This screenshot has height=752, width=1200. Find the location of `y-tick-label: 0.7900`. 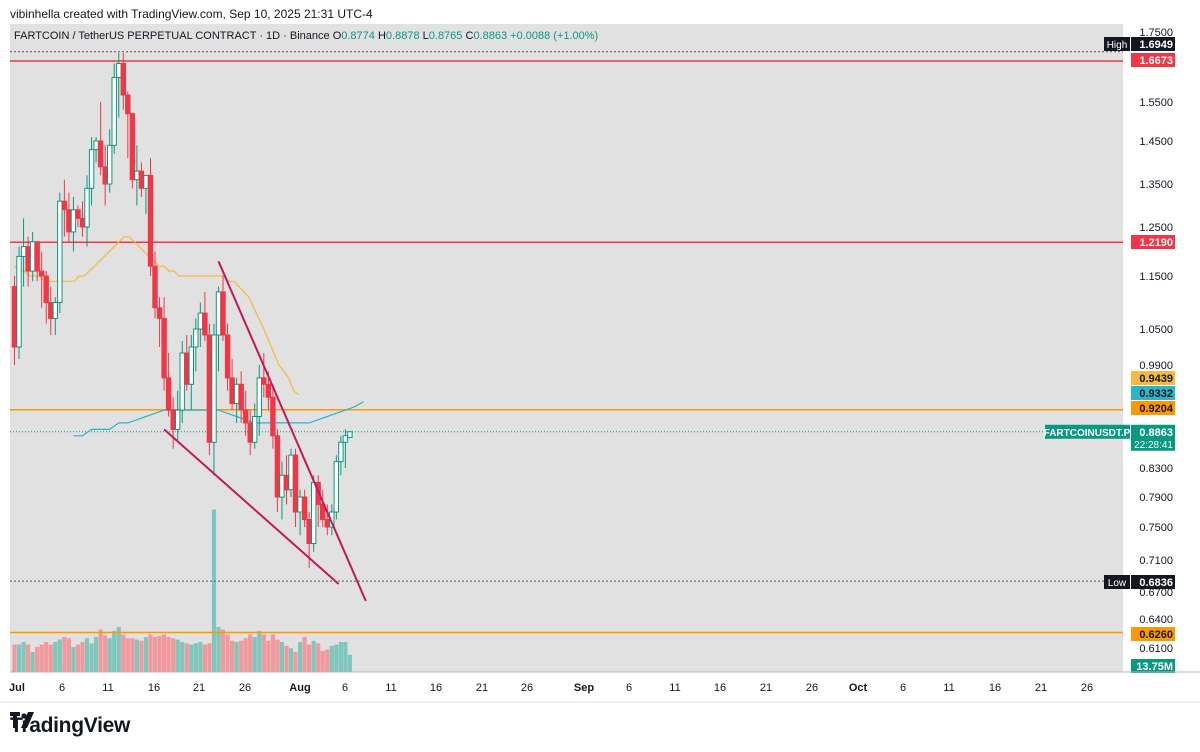

y-tick-label: 0.7900 is located at coordinates (1156, 498).